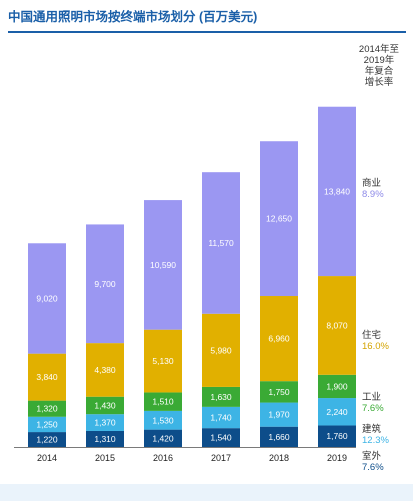 The width and height of the screenshot is (413, 501). What do you see at coordinates (372, 456) in the screenshot?
I see `legend-outdoor-name: 室外` at bounding box center [372, 456].